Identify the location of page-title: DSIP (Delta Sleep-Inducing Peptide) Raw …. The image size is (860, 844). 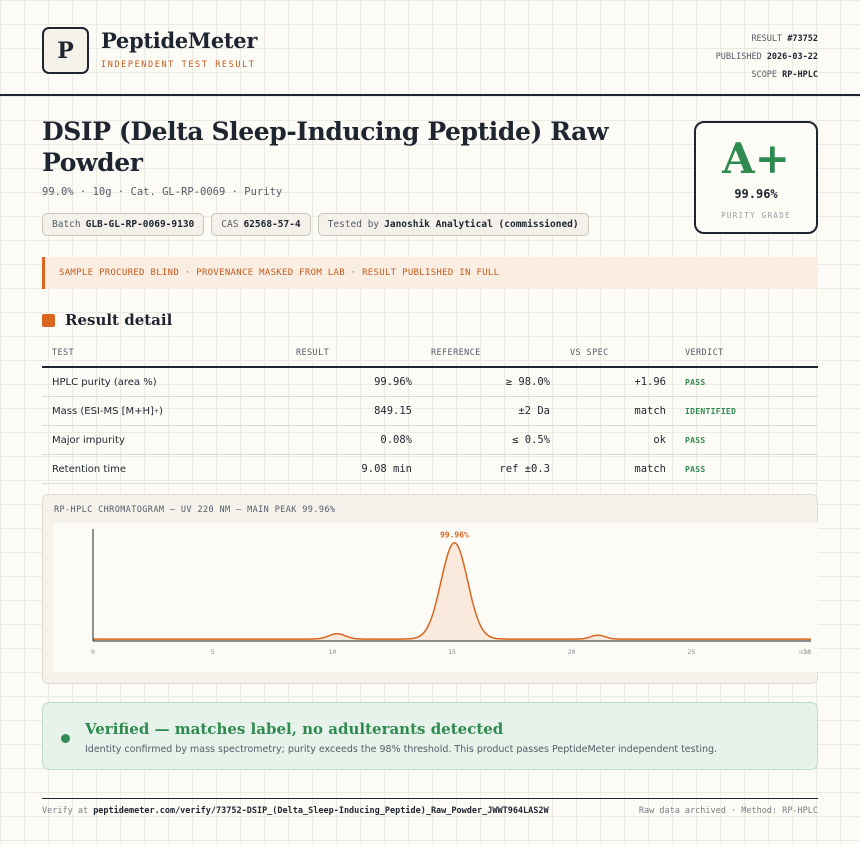
(325, 147).